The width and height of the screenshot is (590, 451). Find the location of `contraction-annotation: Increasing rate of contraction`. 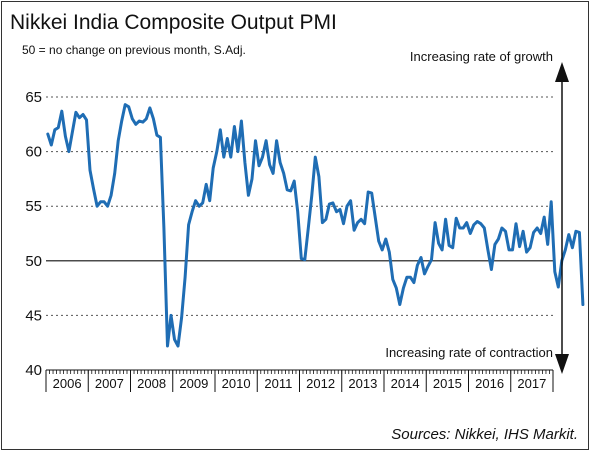

contraction-annotation: Increasing rate of contraction is located at coordinates (469, 352).